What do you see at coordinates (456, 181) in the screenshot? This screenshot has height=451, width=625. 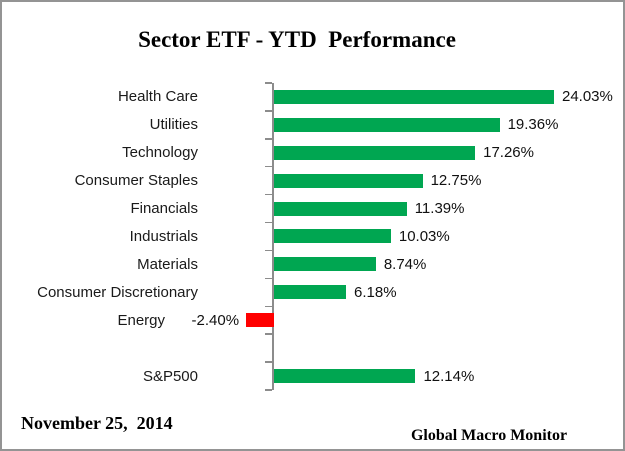 I see `bar-value-label: 12.75%` at bounding box center [456, 181].